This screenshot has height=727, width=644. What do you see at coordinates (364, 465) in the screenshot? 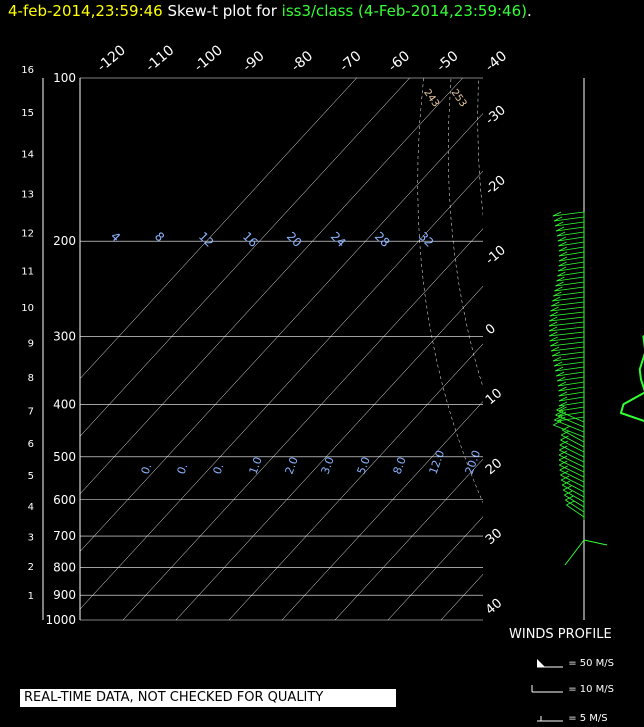
I see `mixing-ratio-bottom-label: 5.0` at bounding box center [364, 465].